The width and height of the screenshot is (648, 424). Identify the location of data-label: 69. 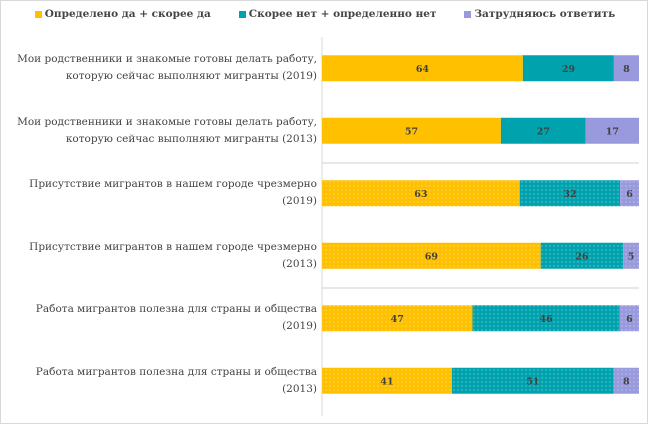
(432, 256).